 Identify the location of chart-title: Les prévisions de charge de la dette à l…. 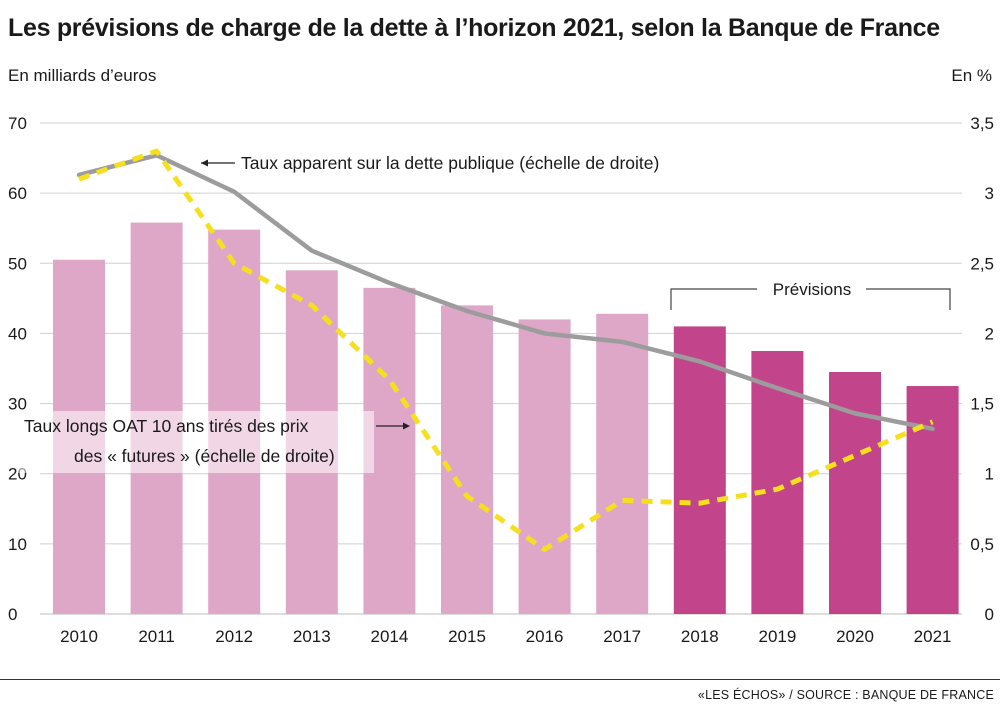
(474, 28).